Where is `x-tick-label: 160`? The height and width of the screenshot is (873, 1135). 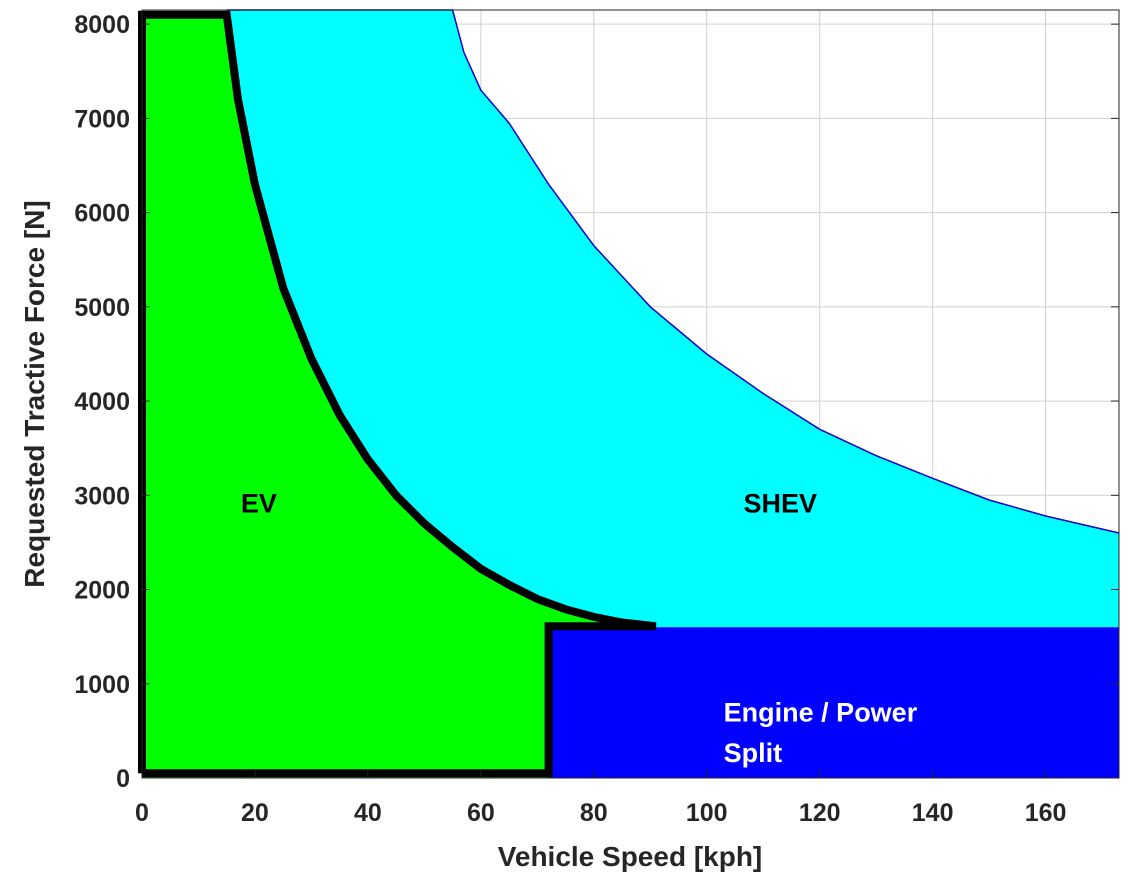
x-tick-label: 160 is located at coordinates (1046, 813).